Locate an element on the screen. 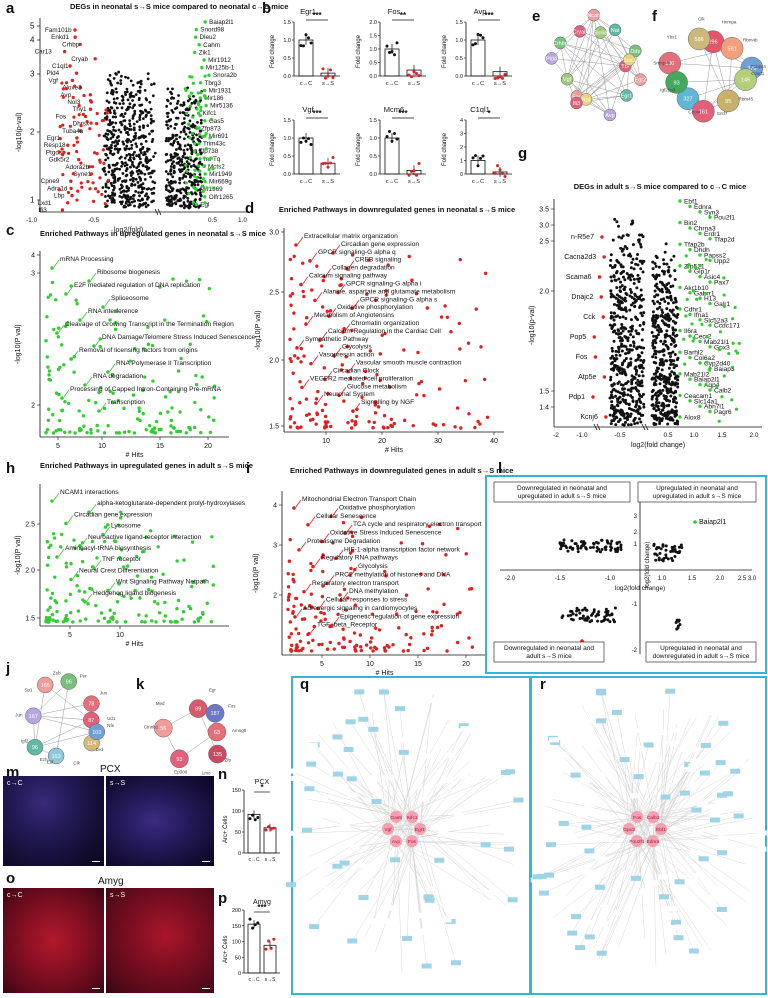  pathway-label: Transcription is located at coordinates (126, 402).